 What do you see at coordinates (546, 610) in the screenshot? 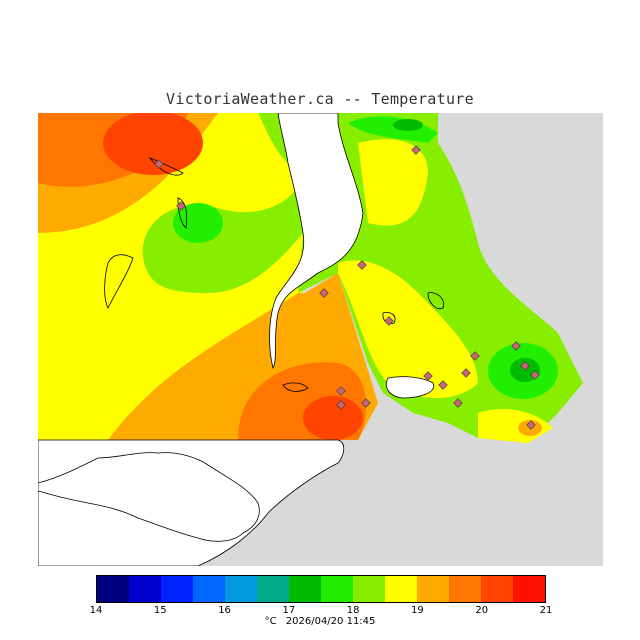
I see `legend-tick-label: 21` at bounding box center [546, 610].